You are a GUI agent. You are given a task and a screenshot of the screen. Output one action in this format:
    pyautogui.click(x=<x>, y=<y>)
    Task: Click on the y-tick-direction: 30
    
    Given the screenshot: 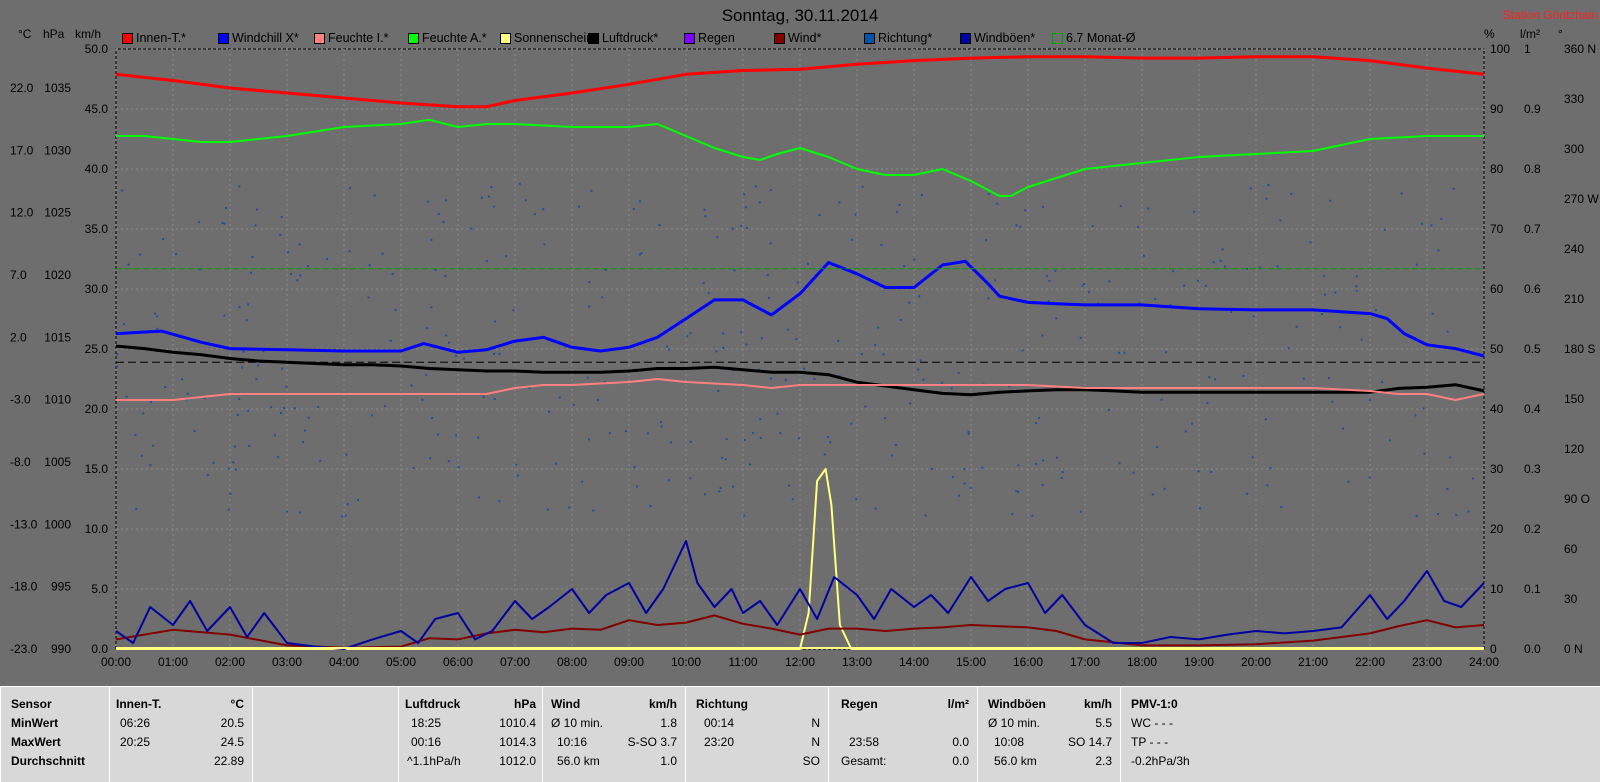 What is the action you would take?
    pyautogui.click(x=1571, y=599)
    